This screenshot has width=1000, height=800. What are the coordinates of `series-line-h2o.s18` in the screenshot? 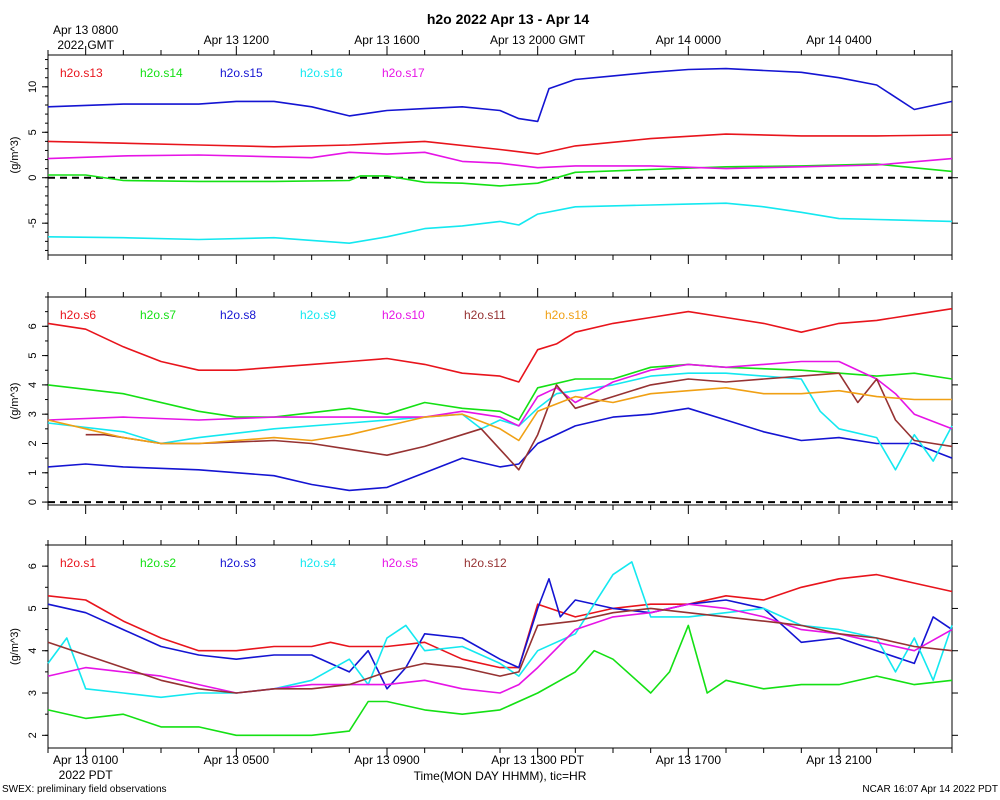 It's located at (499, 415).